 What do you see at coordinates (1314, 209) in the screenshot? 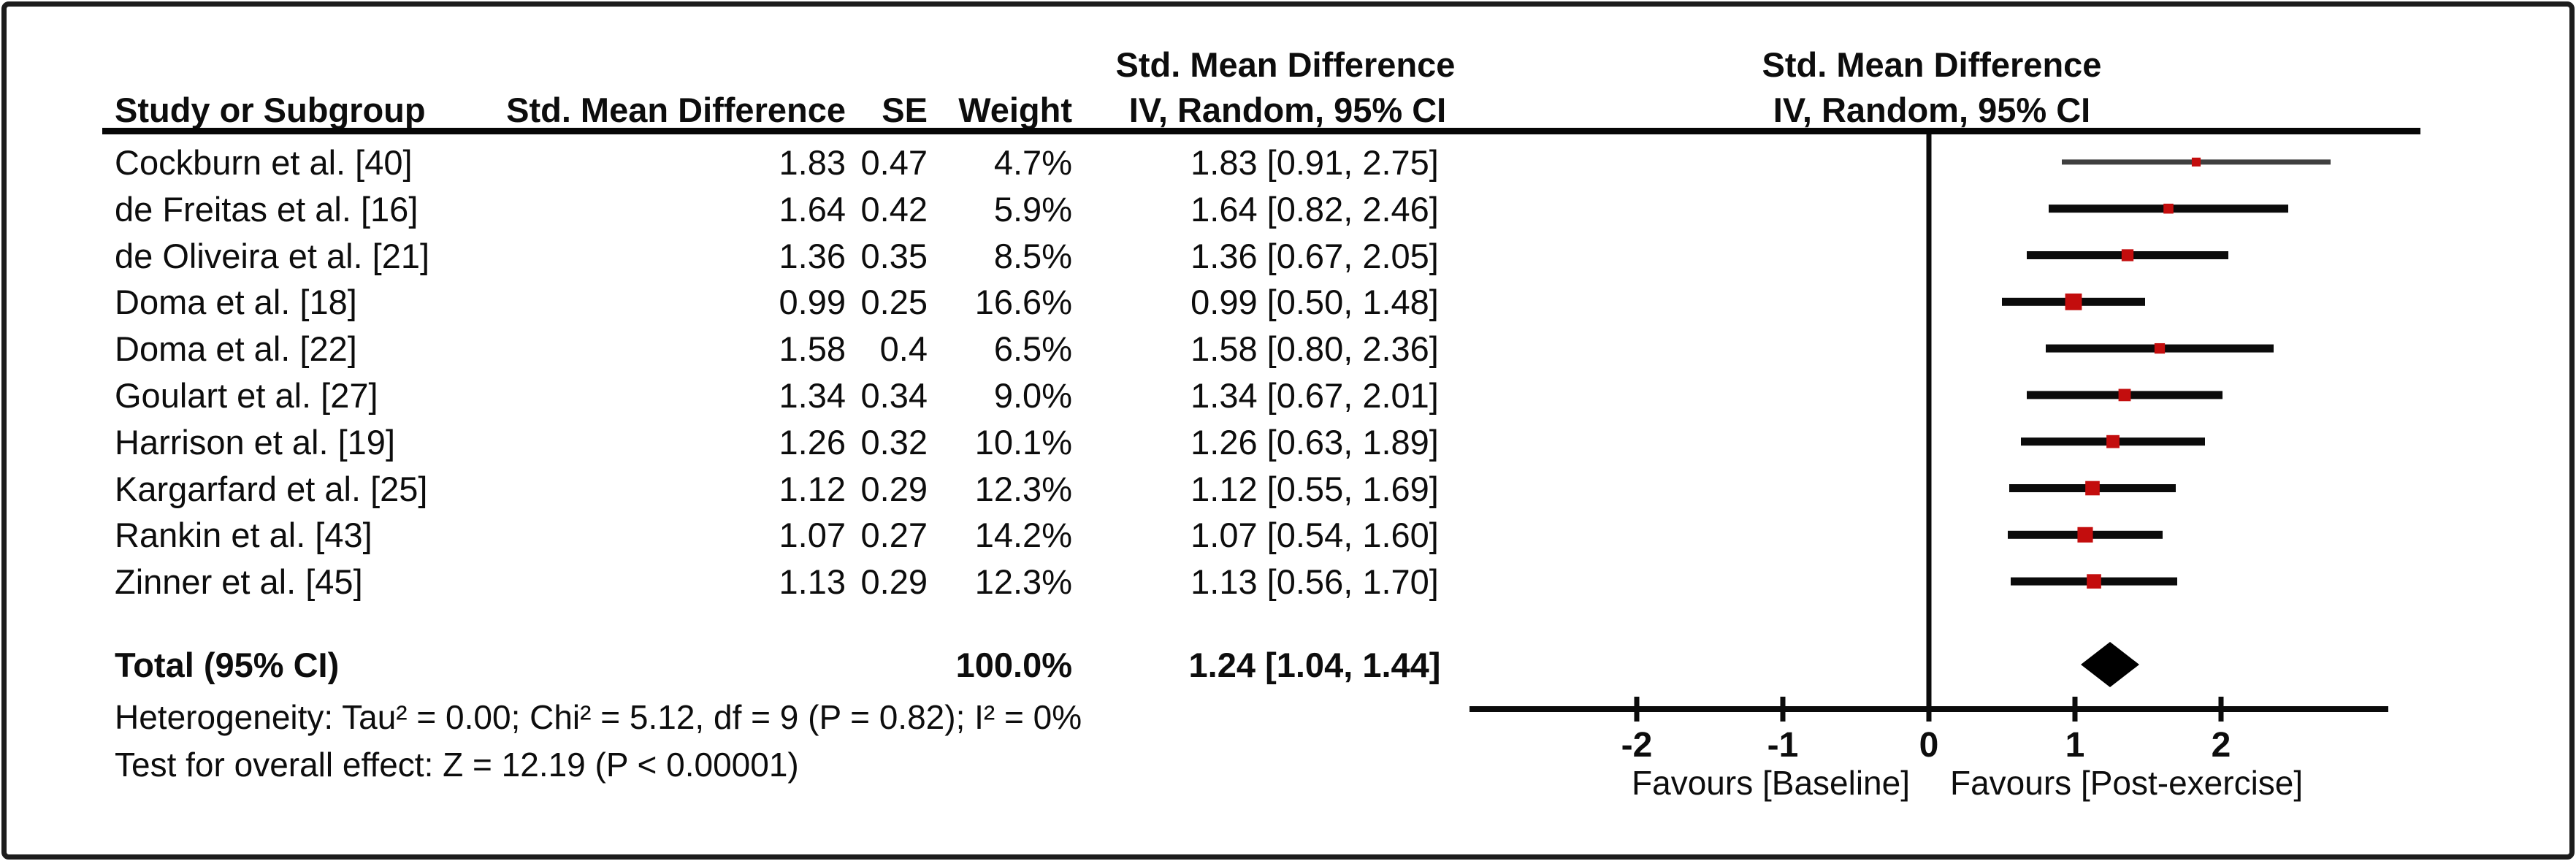
I see `ci-value: 1.64 [0.82, 2.46]` at bounding box center [1314, 209].